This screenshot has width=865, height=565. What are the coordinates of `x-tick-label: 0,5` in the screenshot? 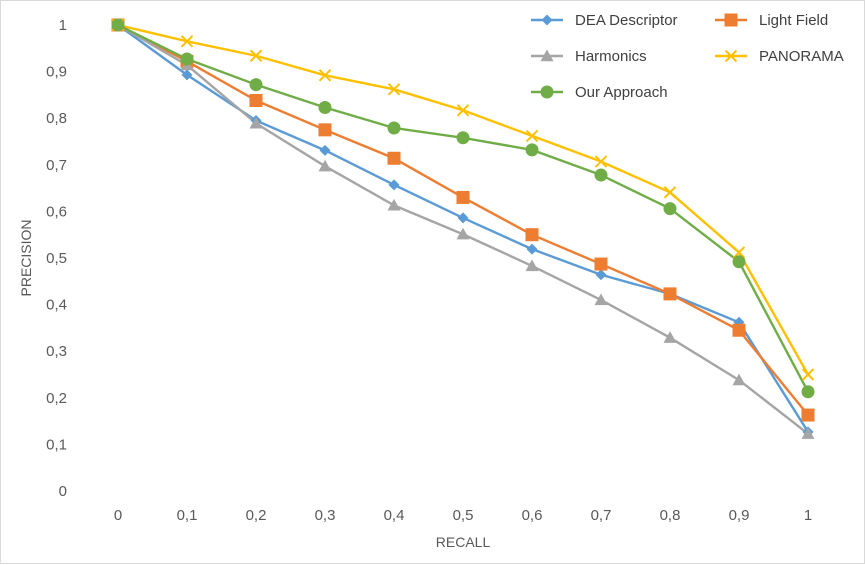 It's located at (463, 515).